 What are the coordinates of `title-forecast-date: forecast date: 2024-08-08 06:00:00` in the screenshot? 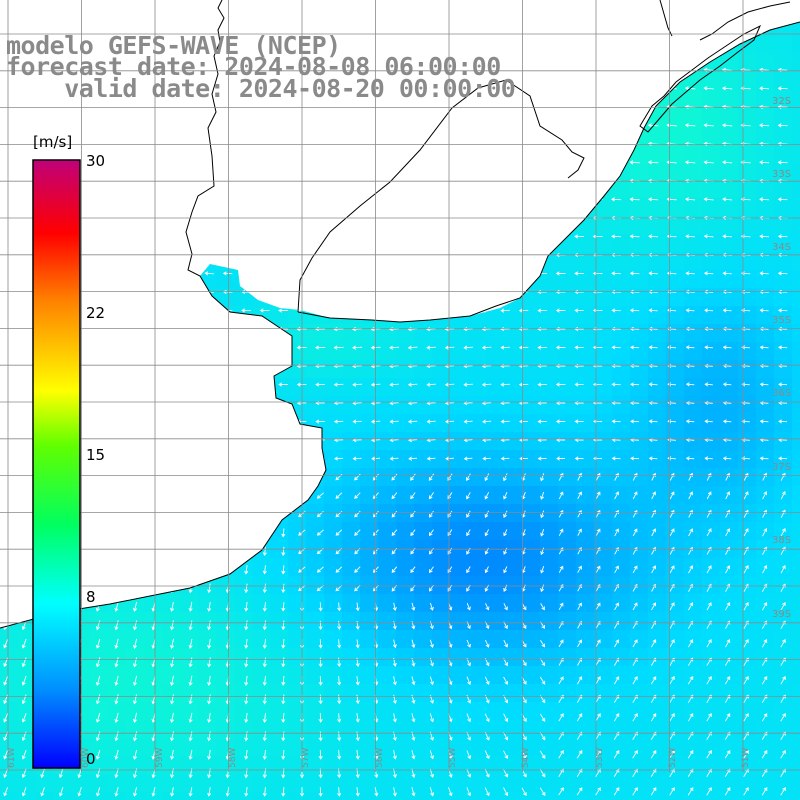 It's located at (253, 66).